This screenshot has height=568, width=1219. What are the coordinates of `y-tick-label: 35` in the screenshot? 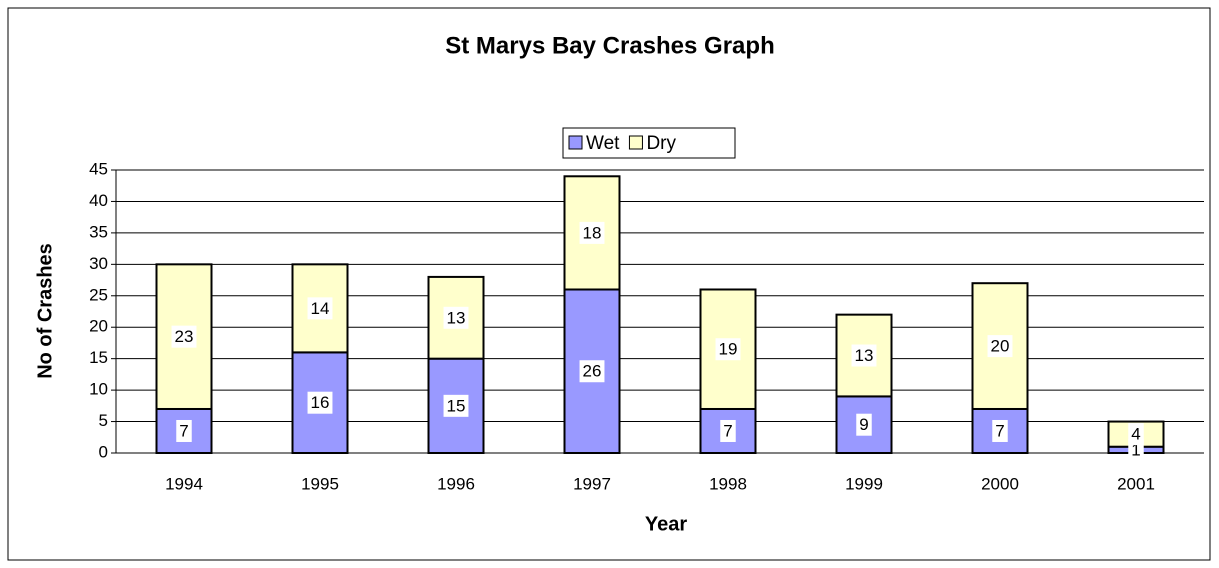 It's located at (98, 231).